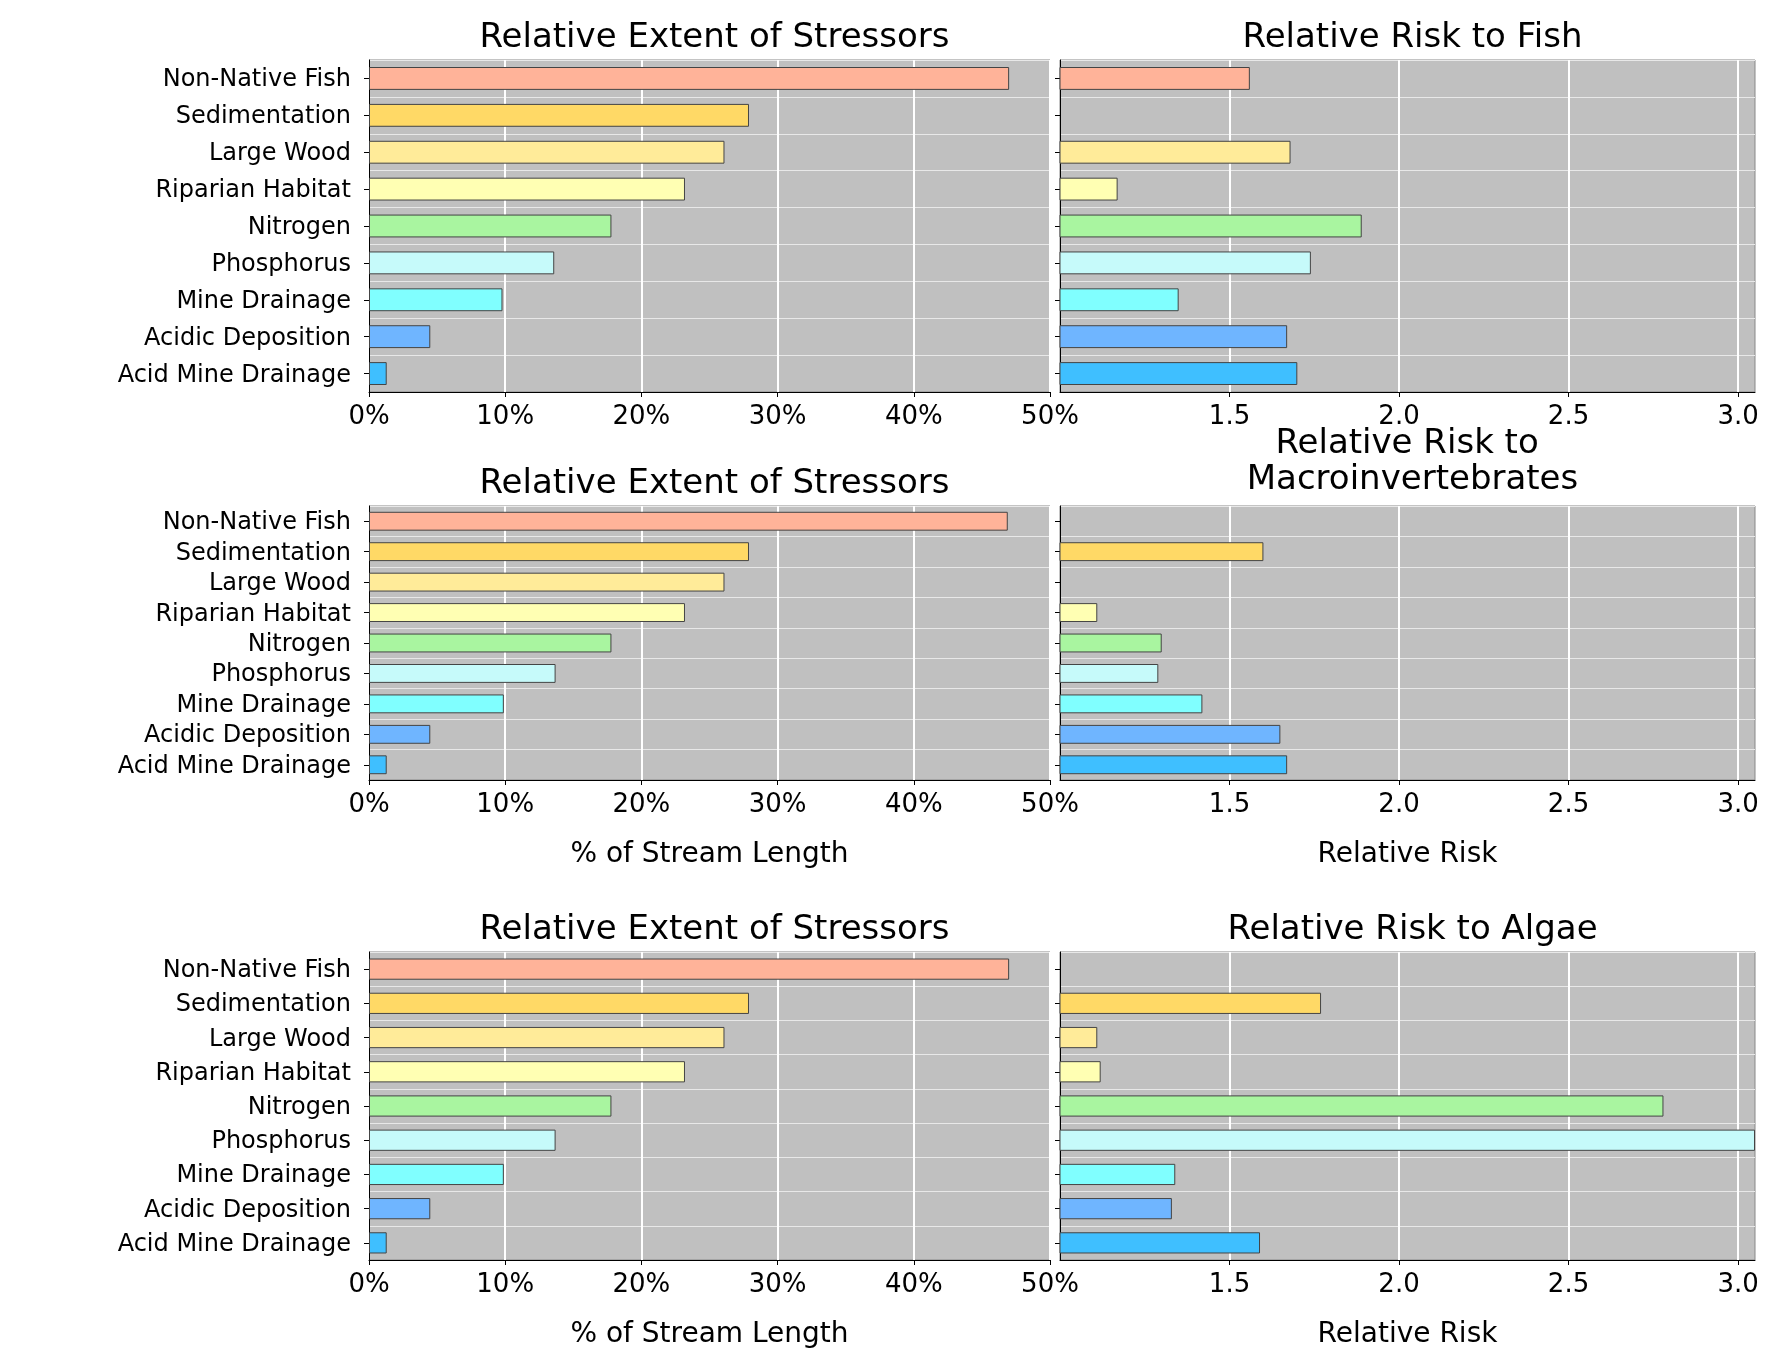 Image resolution: width=1771 pixels, height=1362 pixels. What do you see at coordinates (1412, 927) in the screenshot?
I see `chart-title: Relative Risk to Algae` at bounding box center [1412, 927].